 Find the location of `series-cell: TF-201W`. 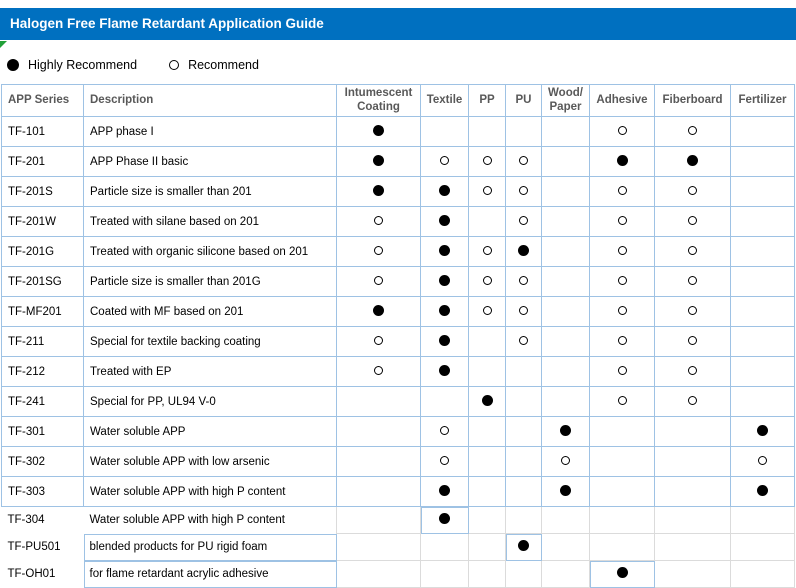

series-cell: TF-201W is located at coordinates (42, 221).